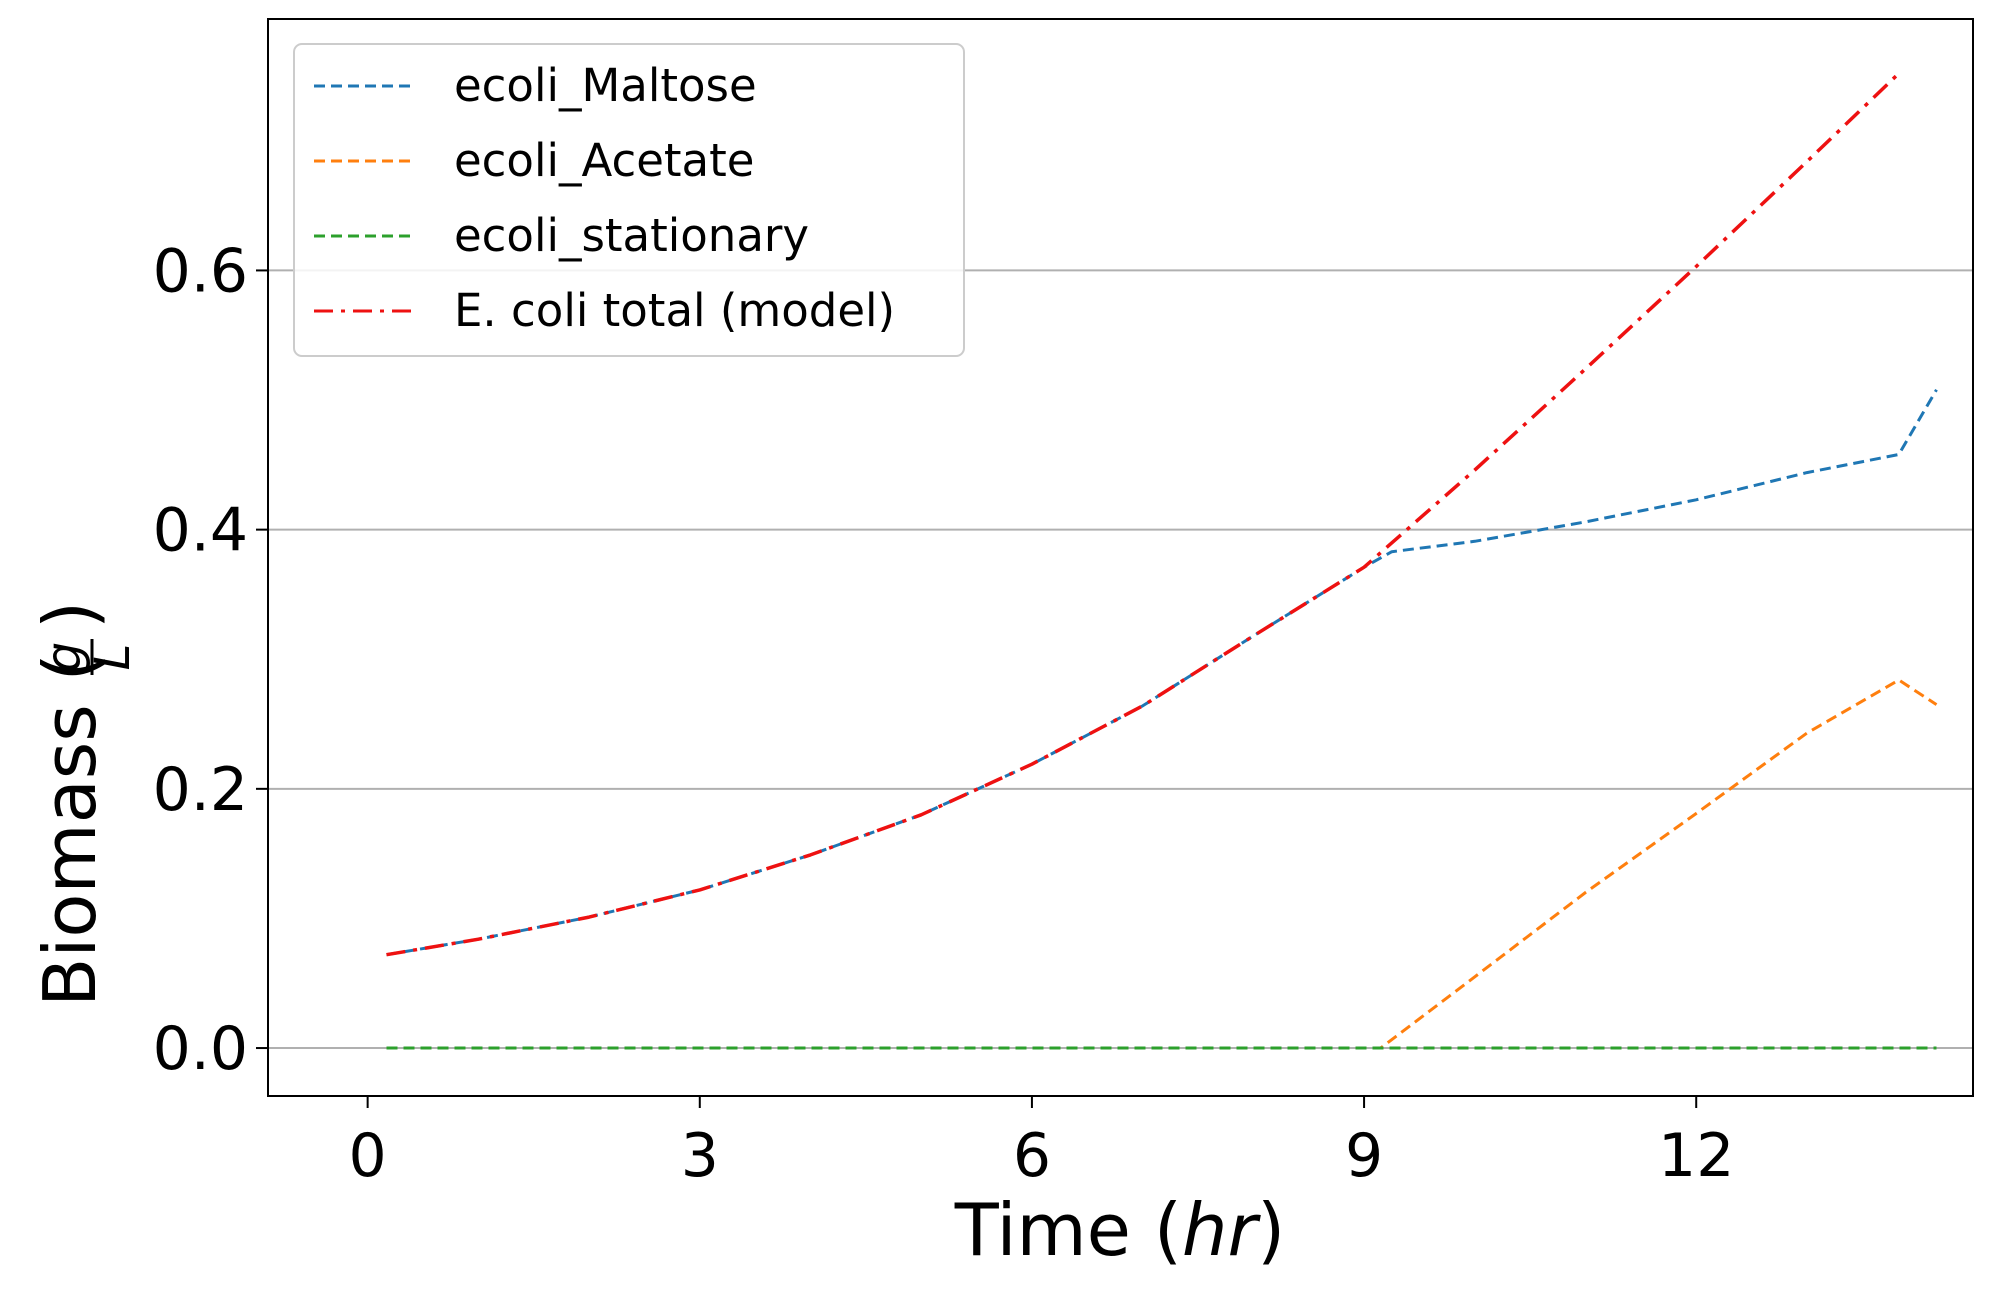 This screenshot has height=1294, width=1992. Describe the element at coordinates (200, 271) in the screenshot. I see `y-tick-label-3: 0.6` at that location.